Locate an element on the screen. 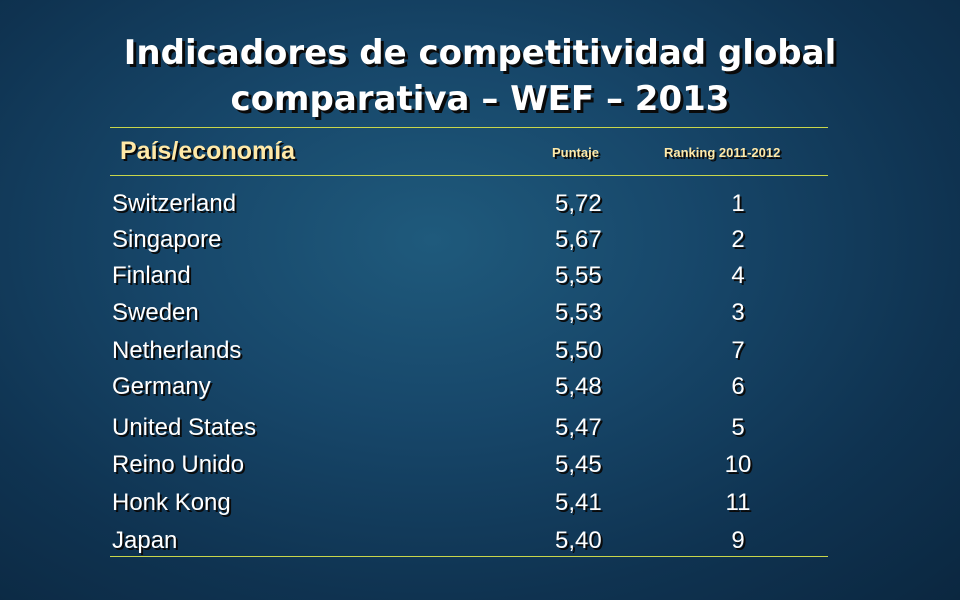 The height and width of the screenshot is (600, 960). country-cell: Netherlands is located at coordinates (177, 350).